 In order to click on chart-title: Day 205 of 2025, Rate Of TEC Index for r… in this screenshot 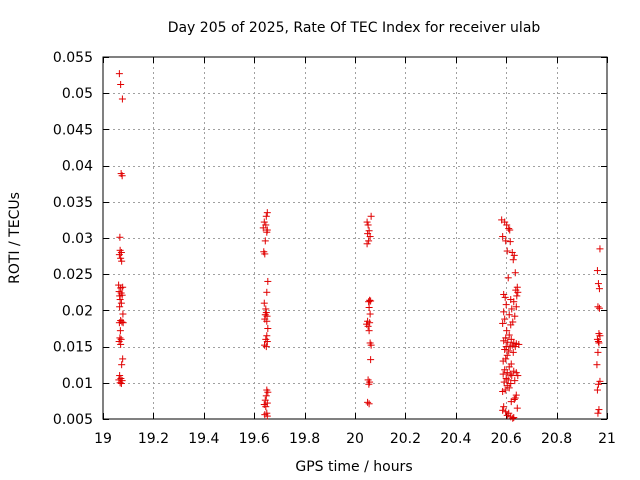, I will do `click(354, 28)`.